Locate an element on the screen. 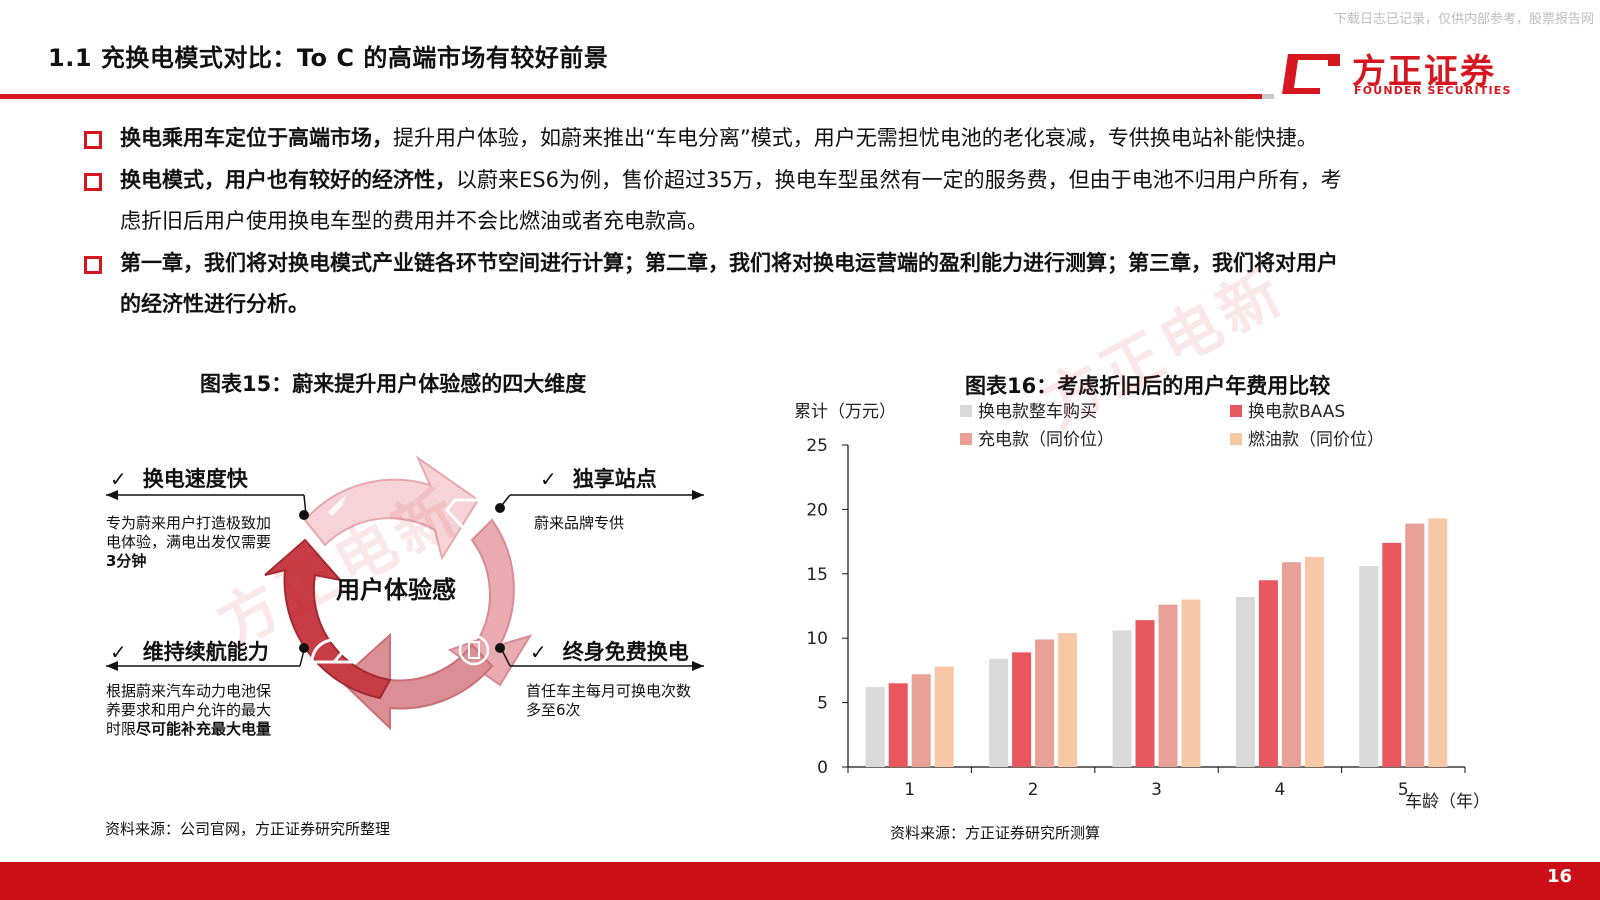 Image resolution: width=1600 pixels, height=900 pixels. logo-mark-icon is located at coordinates (1311, 74).